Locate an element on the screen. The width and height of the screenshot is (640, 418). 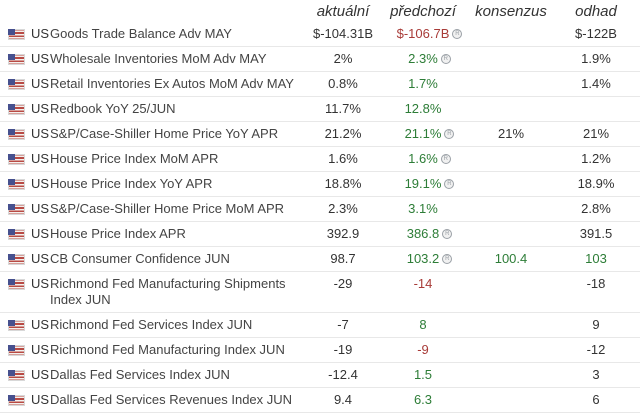
previous-cell: 386.8 R is located at coordinates (423, 234).